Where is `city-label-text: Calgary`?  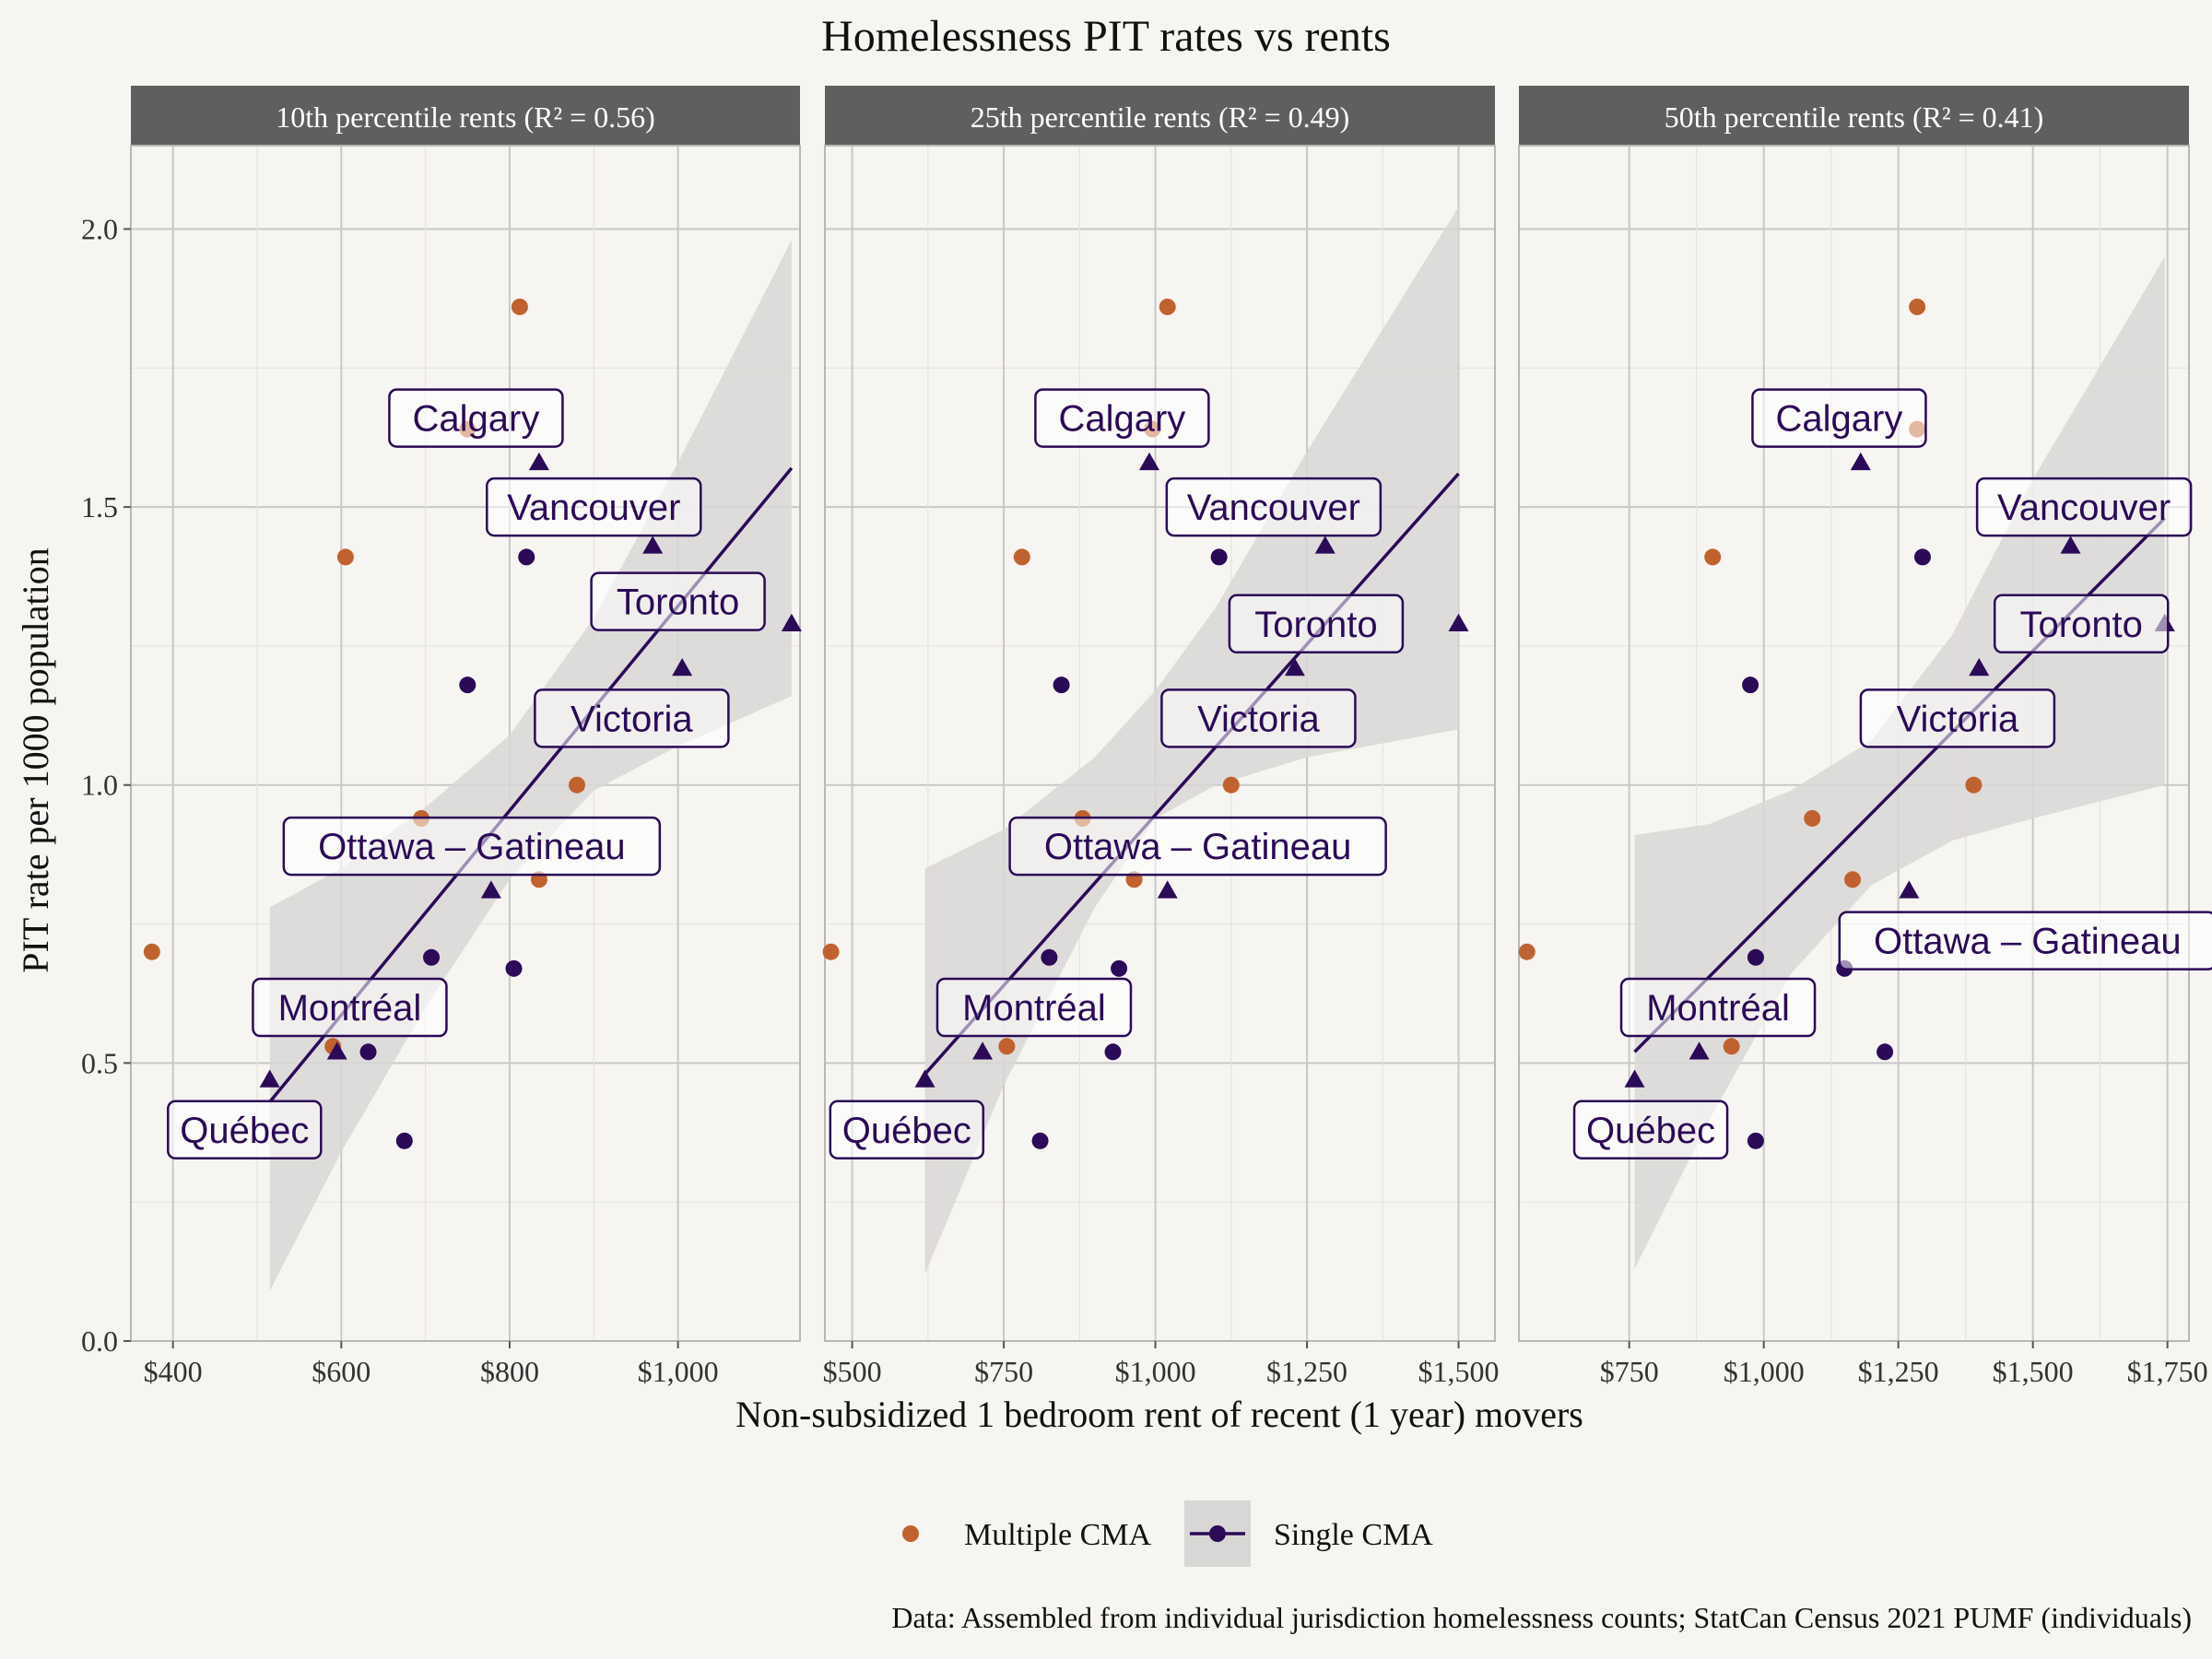 city-label-text: Calgary is located at coordinates (475, 419).